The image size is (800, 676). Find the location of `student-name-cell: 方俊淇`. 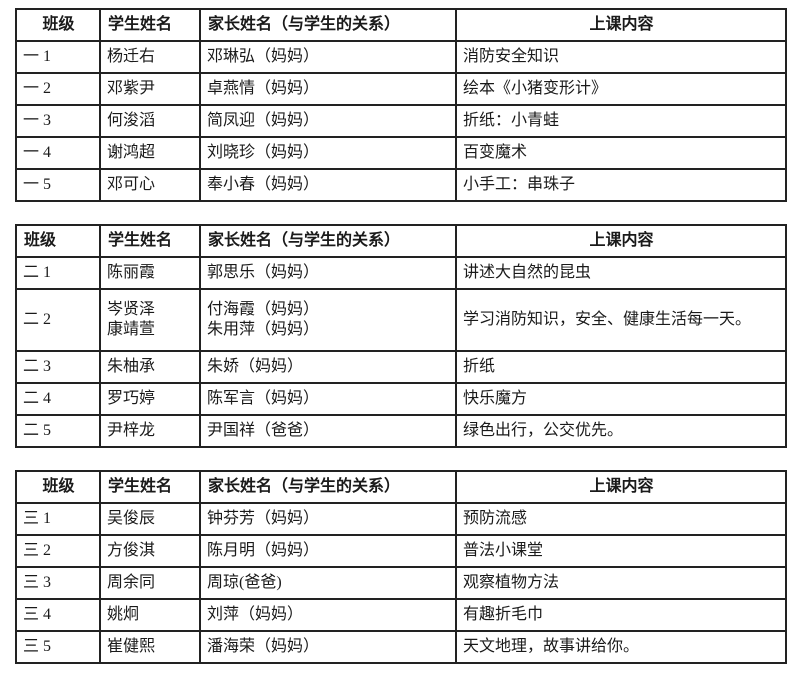

student-name-cell: 方俊淇 is located at coordinates (150, 551).